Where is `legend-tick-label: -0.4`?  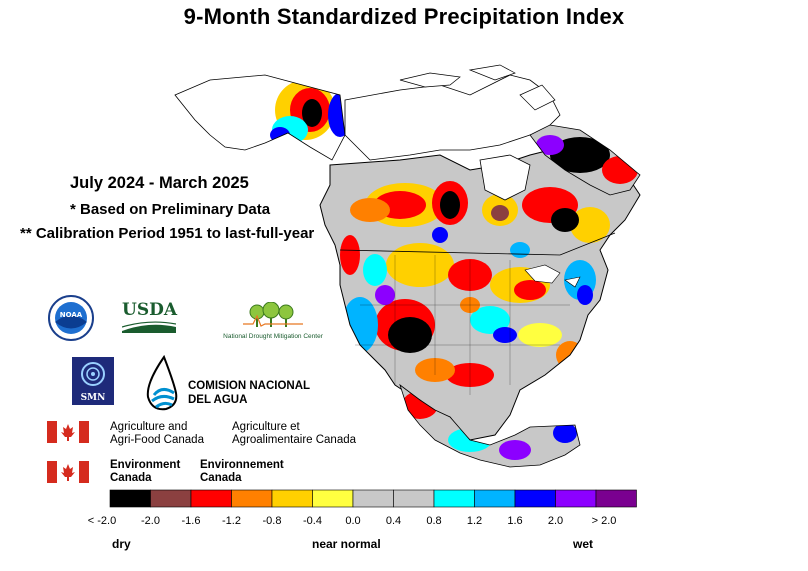 legend-tick-label: -0.4 is located at coordinates (312, 521).